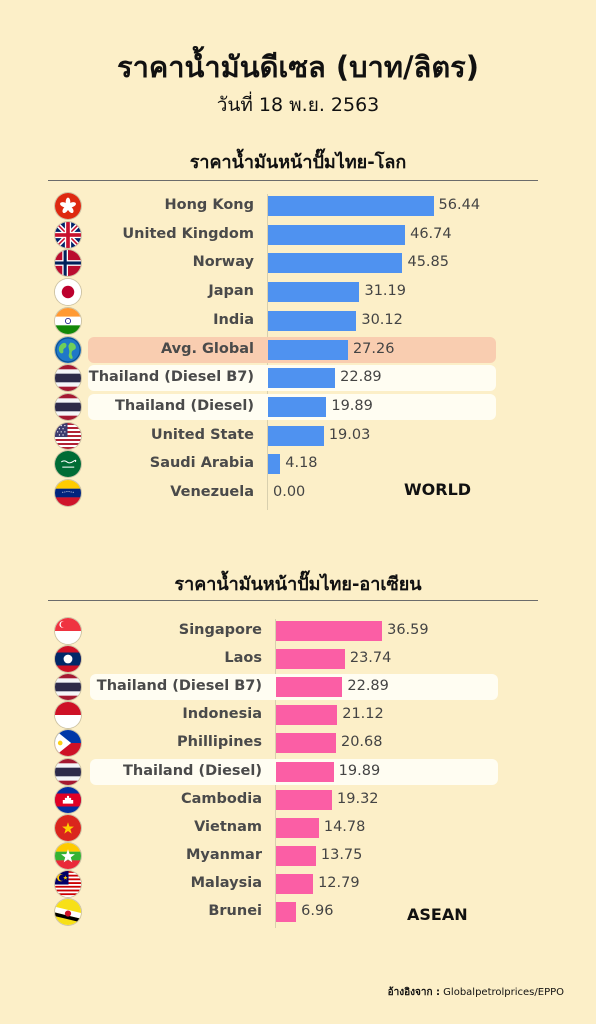 Image resolution: width=596 pixels, height=1024 pixels. I want to click on value-label: 56.44, so click(459, 205).